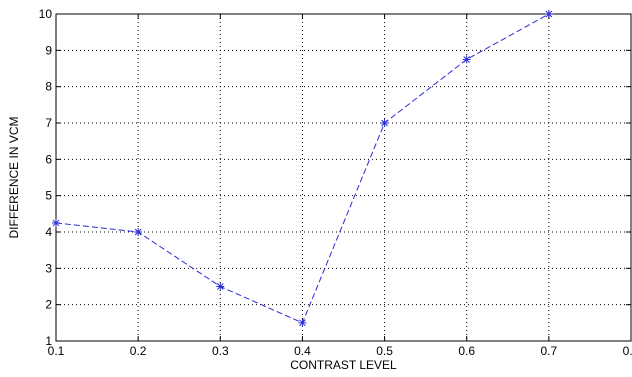  Describe the element at coordinates (549, 351) in the screenshot. I see `x-tick-label: 0.7` at that location.